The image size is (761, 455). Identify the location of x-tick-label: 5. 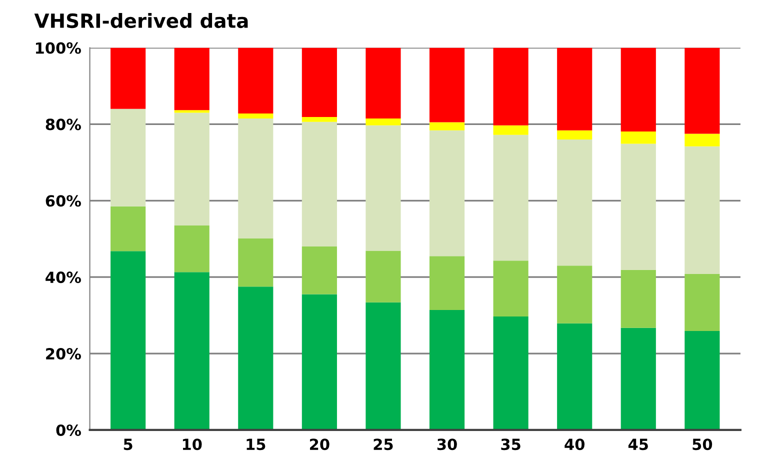
(128, 444).